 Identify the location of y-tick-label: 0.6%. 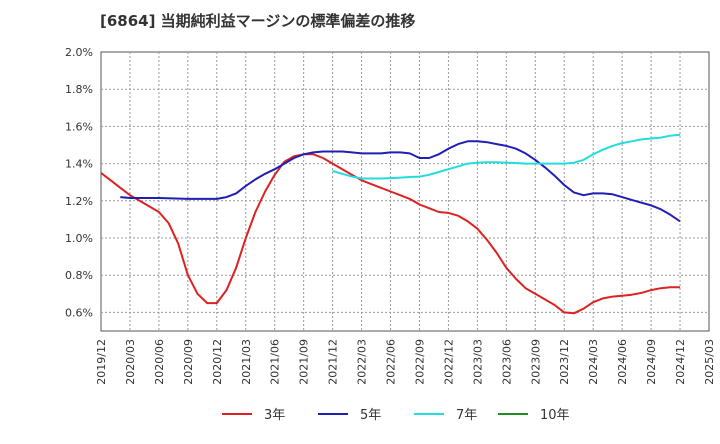
(79, 312).